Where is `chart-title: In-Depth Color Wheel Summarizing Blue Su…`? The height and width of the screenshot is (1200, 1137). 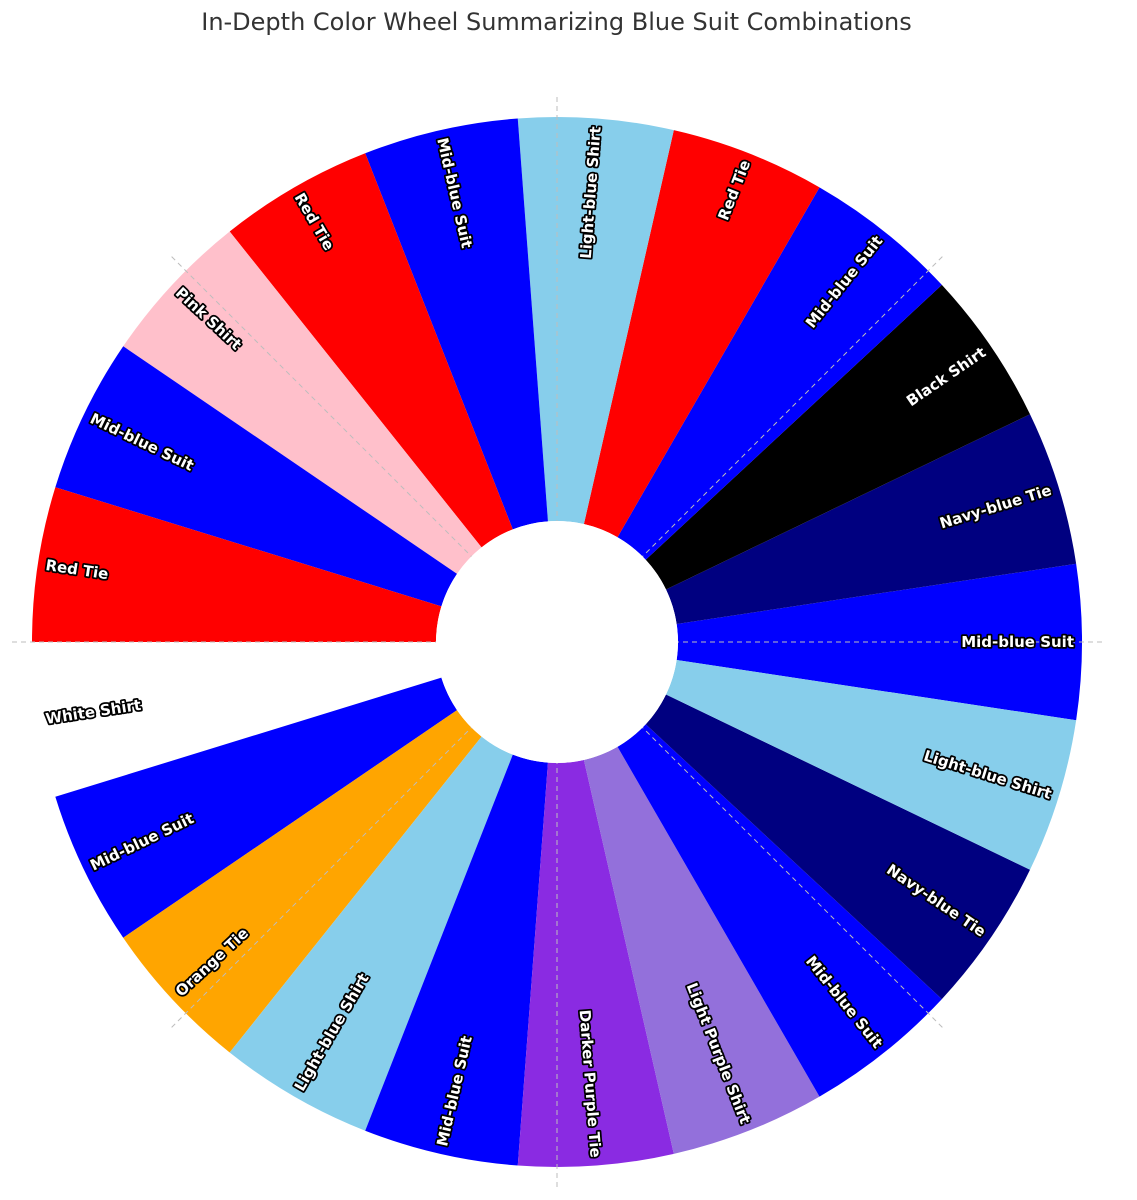
chart-title: In-Depth Color Wheel Summarizing Blue Su… is located at coordinates (556, 22).